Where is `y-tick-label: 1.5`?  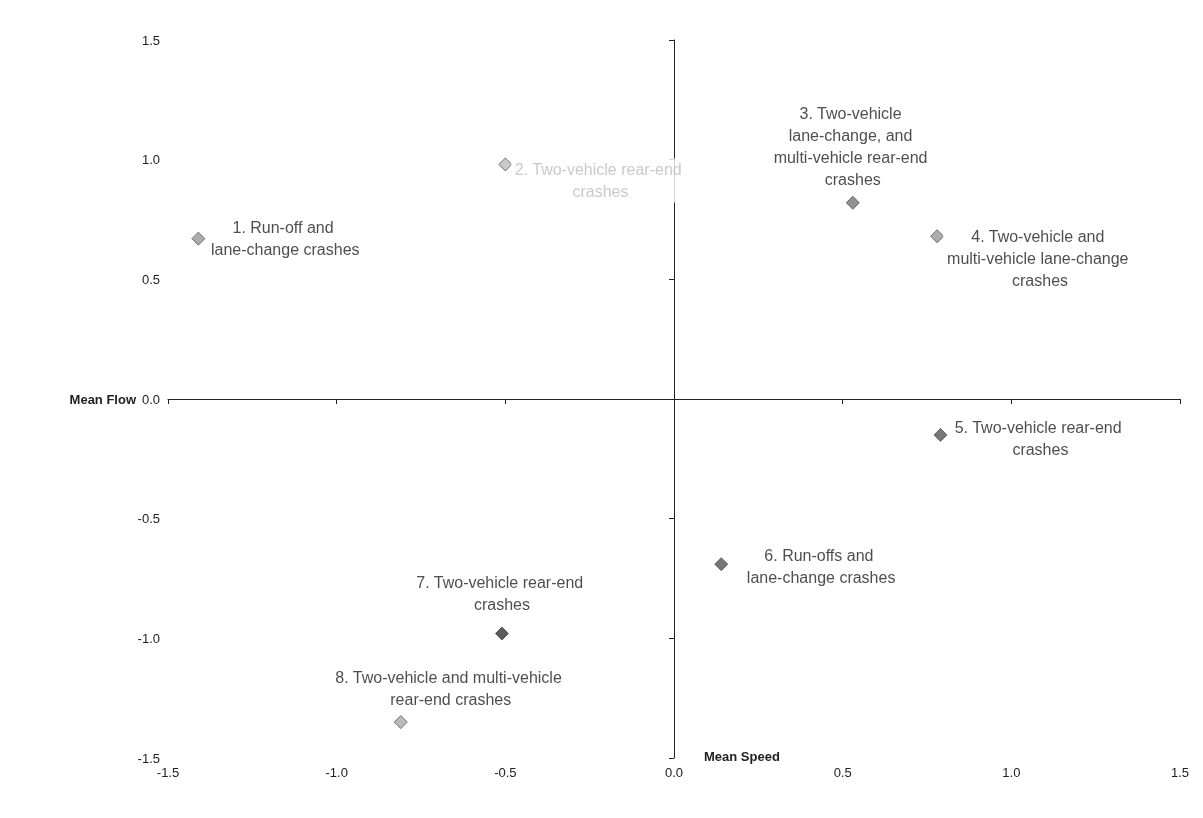 y-tick-label: 1.5 is located at coordinates (150, 40).